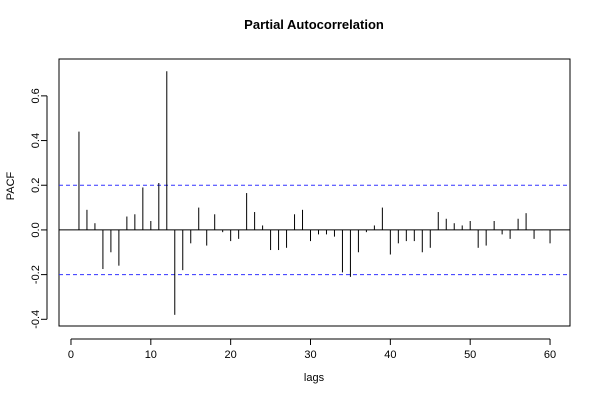 The height and width of the screenshot is (400, 599). What do you see at coordinates (314, 24) in the screenshot?
I see `chart-title: Partial Autocorrelation` at bounding box center [314, 24].